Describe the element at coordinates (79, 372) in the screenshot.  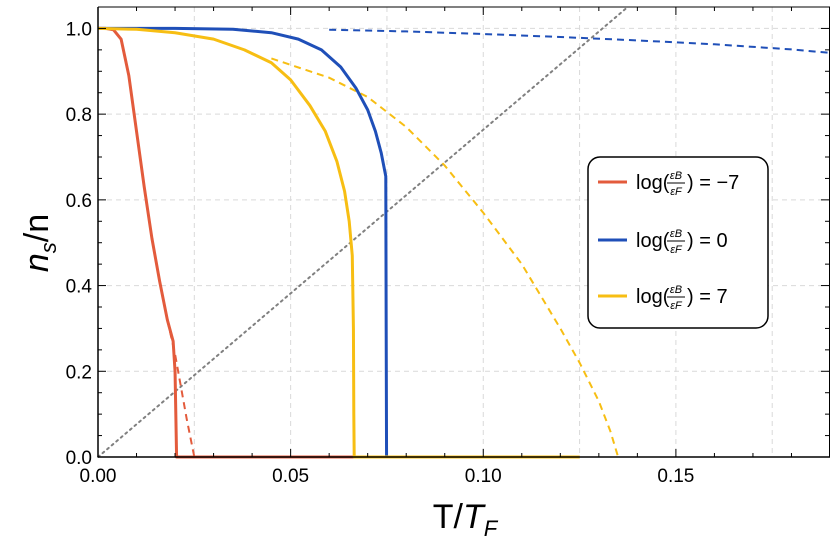
I see `y-tick-label: 0.2` at that location.